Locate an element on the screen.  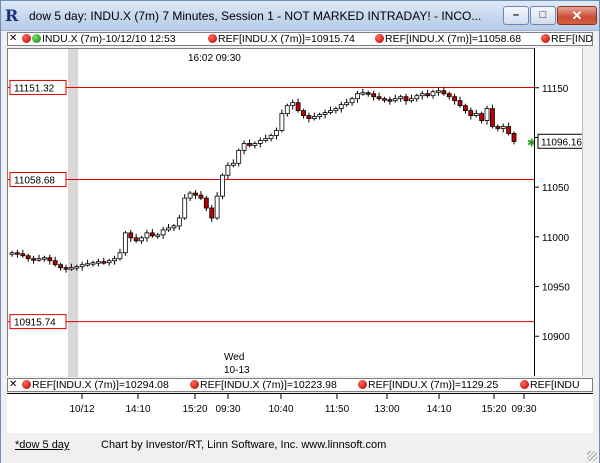
legend-item-ref-3: REF[INDU is located at coordinates (566, 39).